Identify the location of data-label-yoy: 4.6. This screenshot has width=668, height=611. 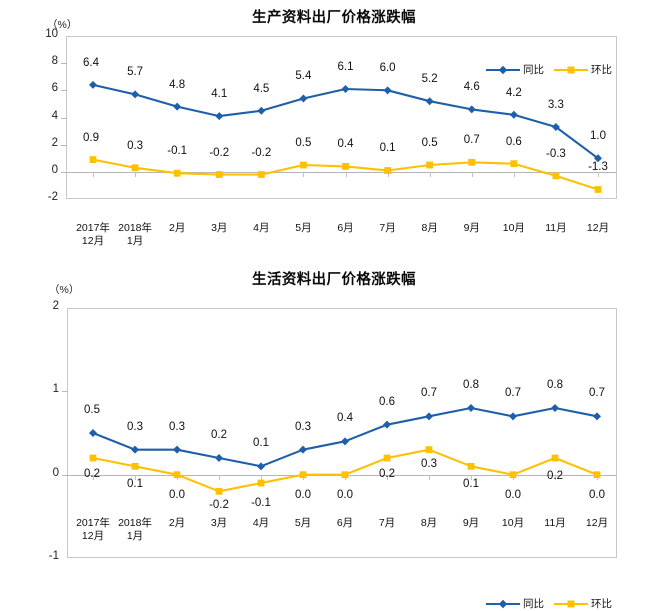
(471, 87).